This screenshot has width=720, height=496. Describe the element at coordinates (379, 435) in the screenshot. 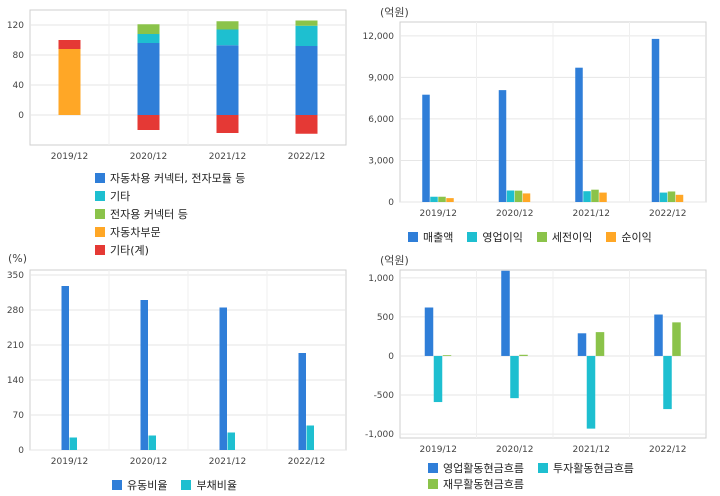

I see `y-tick-label: -1,000` at that location.